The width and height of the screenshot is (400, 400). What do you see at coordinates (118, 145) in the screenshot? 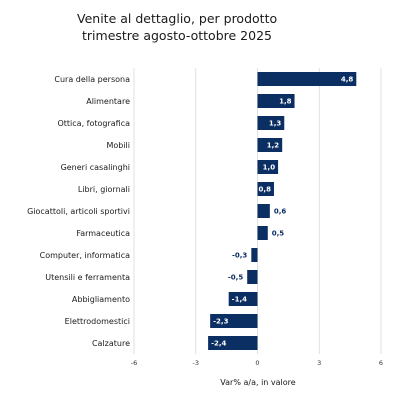
I see `category-label: Mobili` at bounding box center [118, 145].